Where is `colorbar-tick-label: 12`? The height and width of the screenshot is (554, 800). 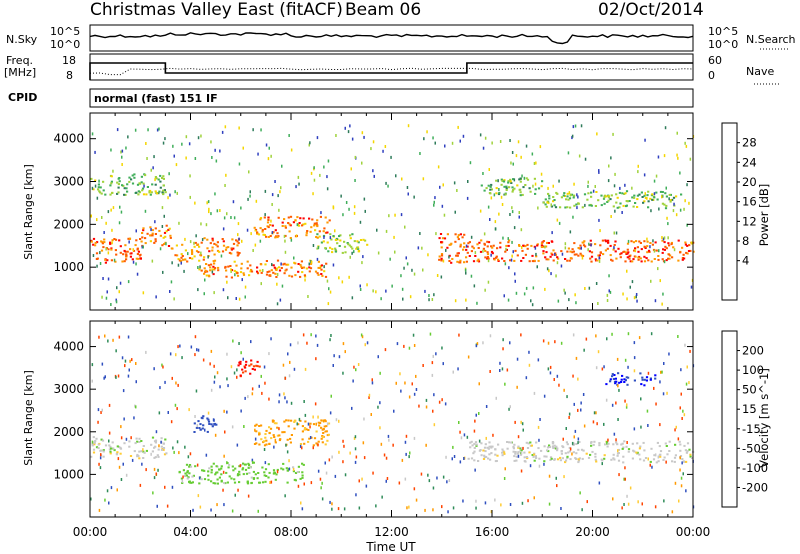 colorbar-tick-label: 12 is located at coordinates (749, 221).